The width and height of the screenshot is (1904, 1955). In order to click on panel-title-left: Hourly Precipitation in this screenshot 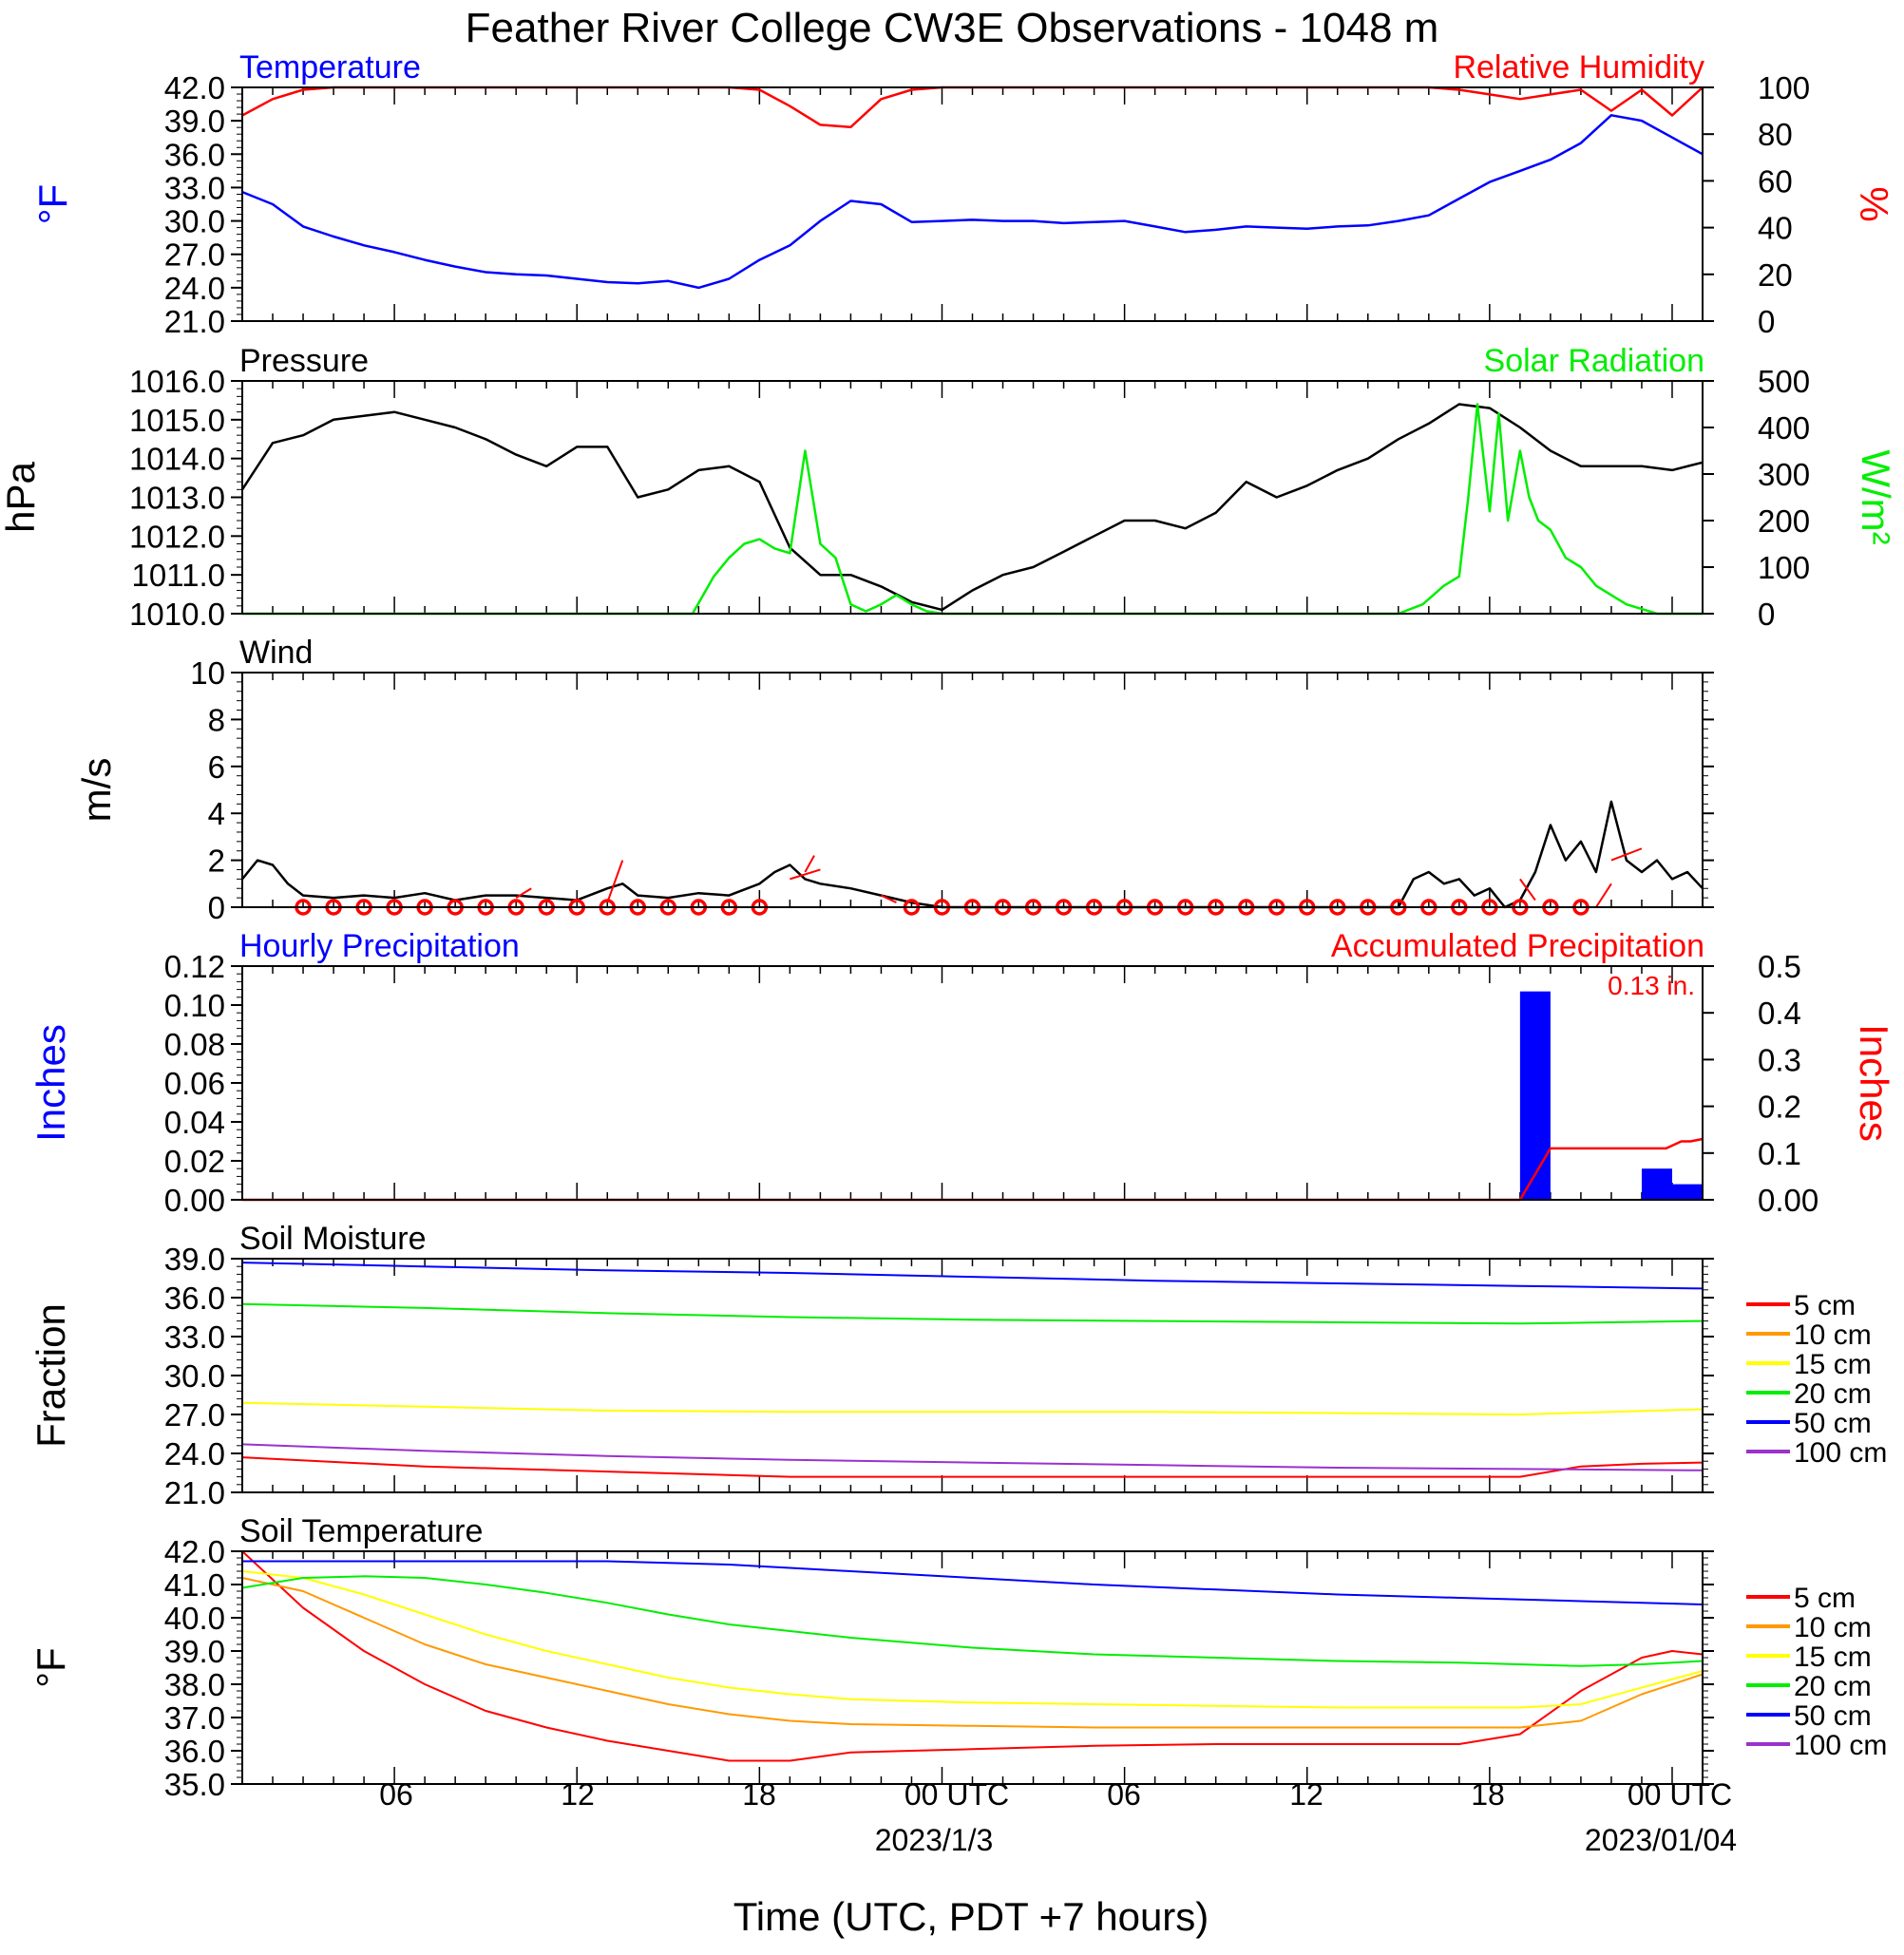, I will do `click(379, 946)`.